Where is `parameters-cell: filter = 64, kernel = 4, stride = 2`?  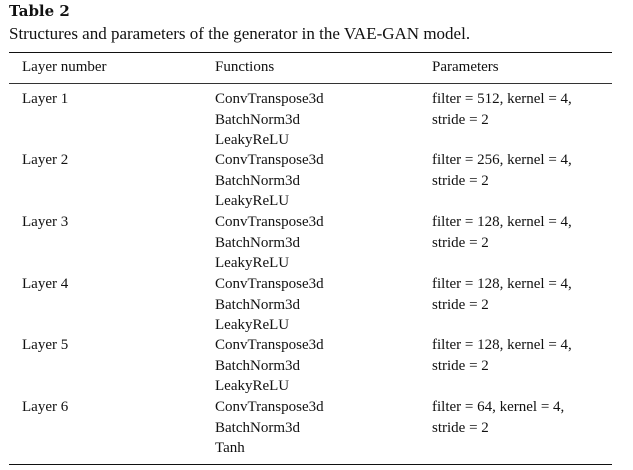
parameters-cell: filter = 64, kernel = 4, stride = 2 is located at coordinates (498, 417).